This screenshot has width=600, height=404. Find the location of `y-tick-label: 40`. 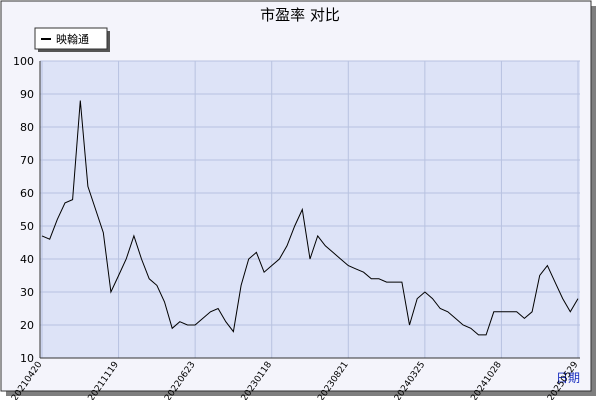

y-tick-label: 40 is located at coordinates (27, 259).